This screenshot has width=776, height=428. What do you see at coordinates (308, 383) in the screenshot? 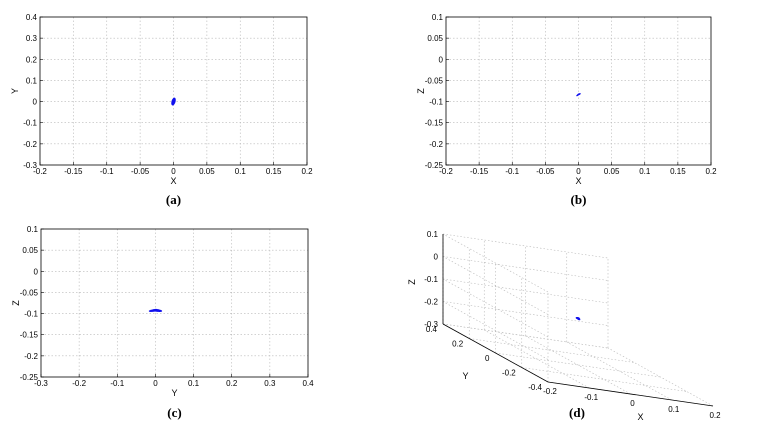
I see `x-tick-label: 0.4` at bounding box center [308, 383].